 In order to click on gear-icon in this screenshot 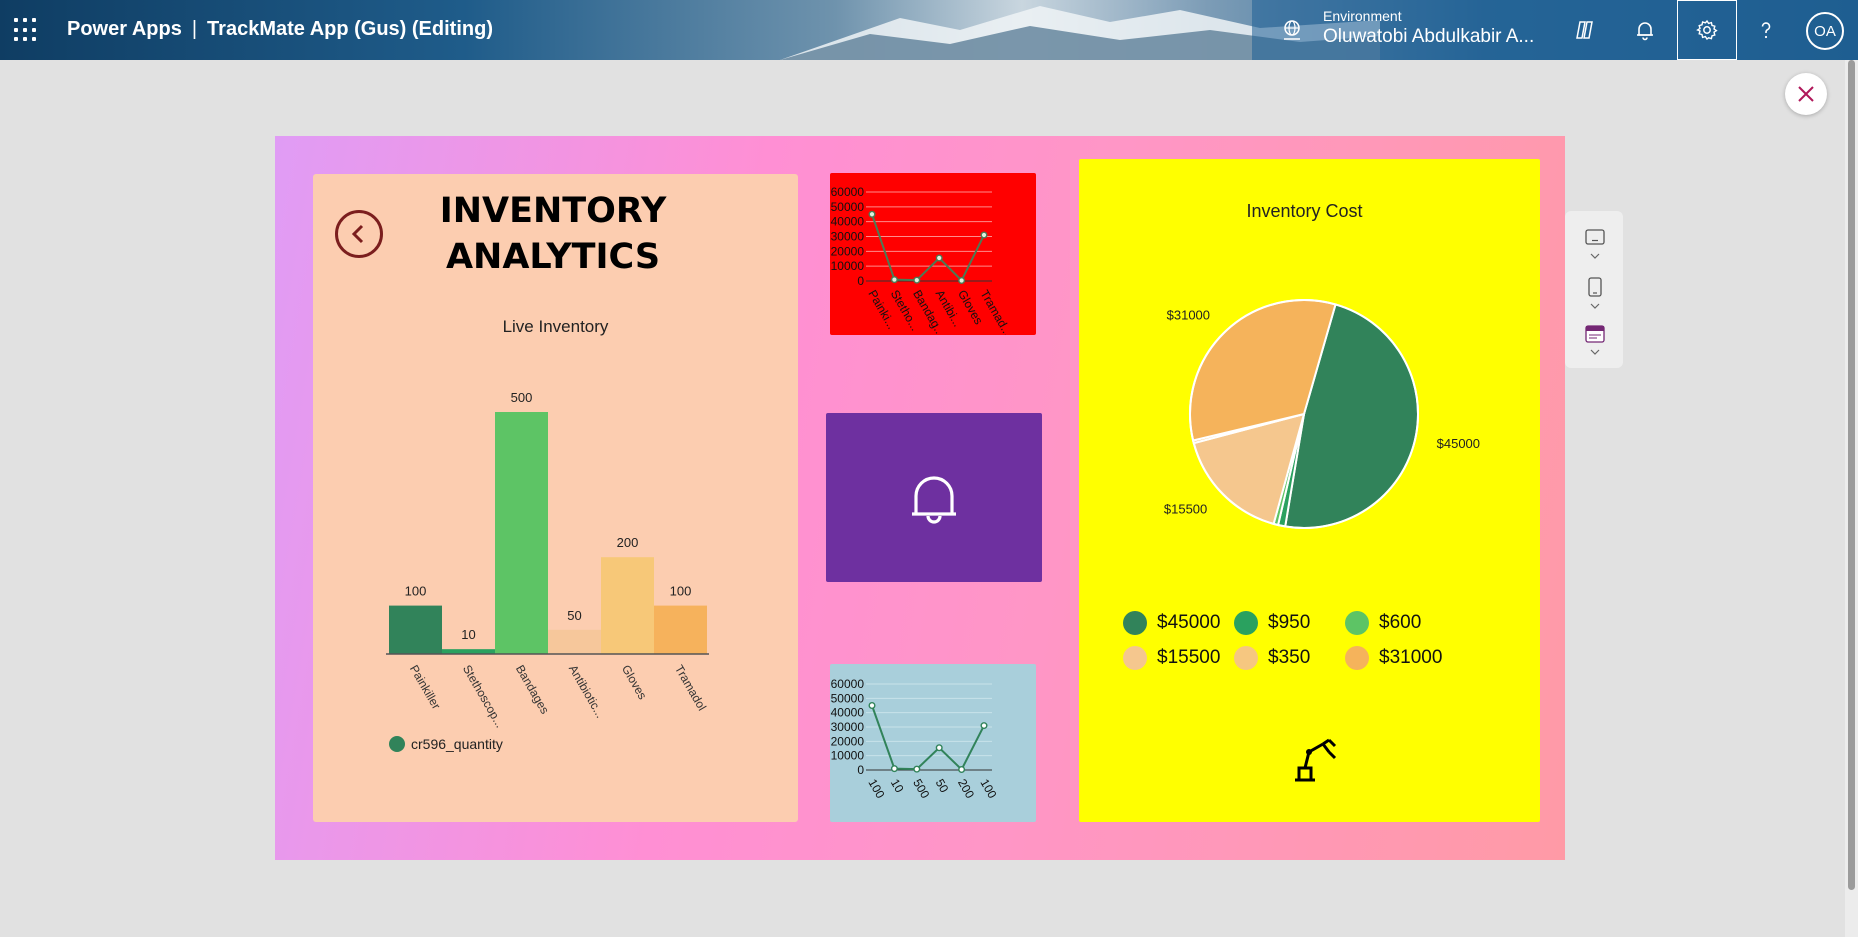, I will do `click(1707, 30)`.